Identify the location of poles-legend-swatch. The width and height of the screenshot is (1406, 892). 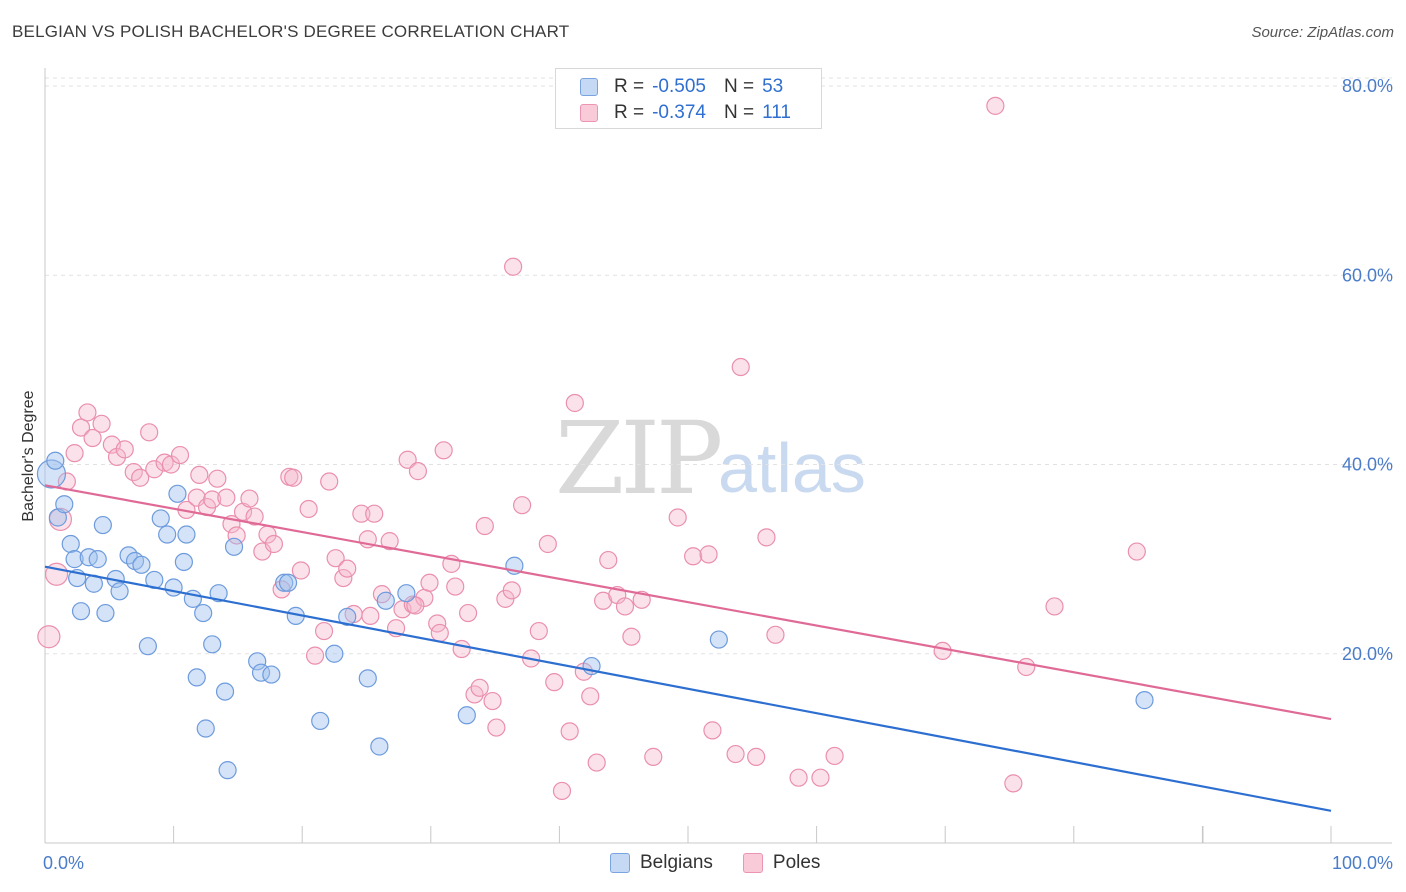
(752, 863).